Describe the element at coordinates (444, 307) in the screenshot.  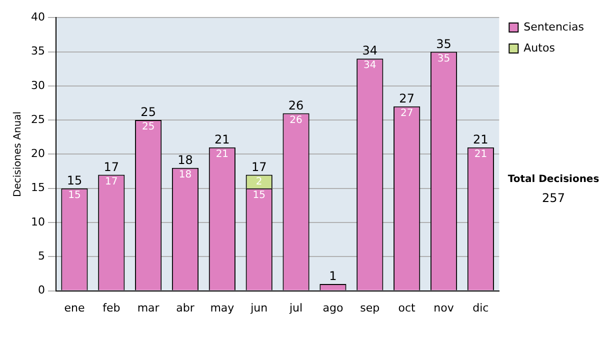
I see `x-tick-label: nov` at that location.